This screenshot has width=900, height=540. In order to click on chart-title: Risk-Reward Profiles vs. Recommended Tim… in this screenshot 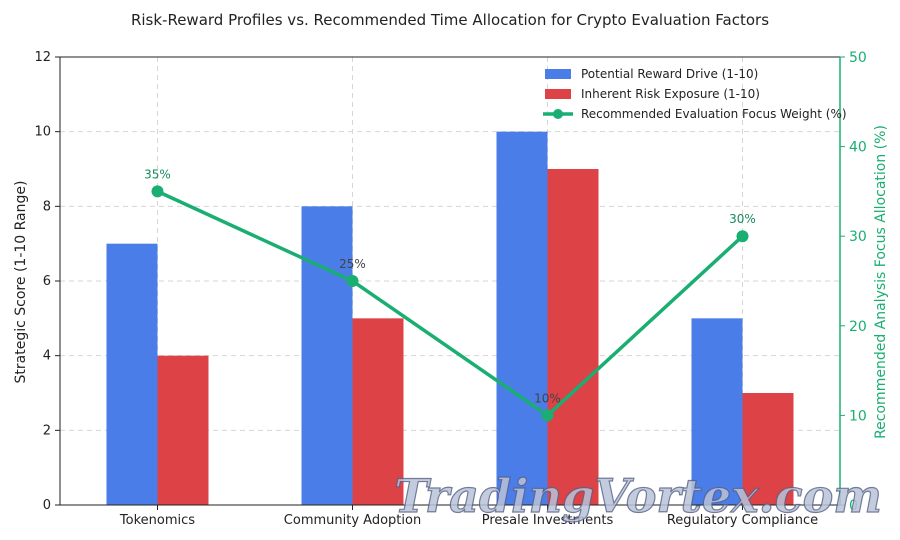, I will do `click(450, 20)`.